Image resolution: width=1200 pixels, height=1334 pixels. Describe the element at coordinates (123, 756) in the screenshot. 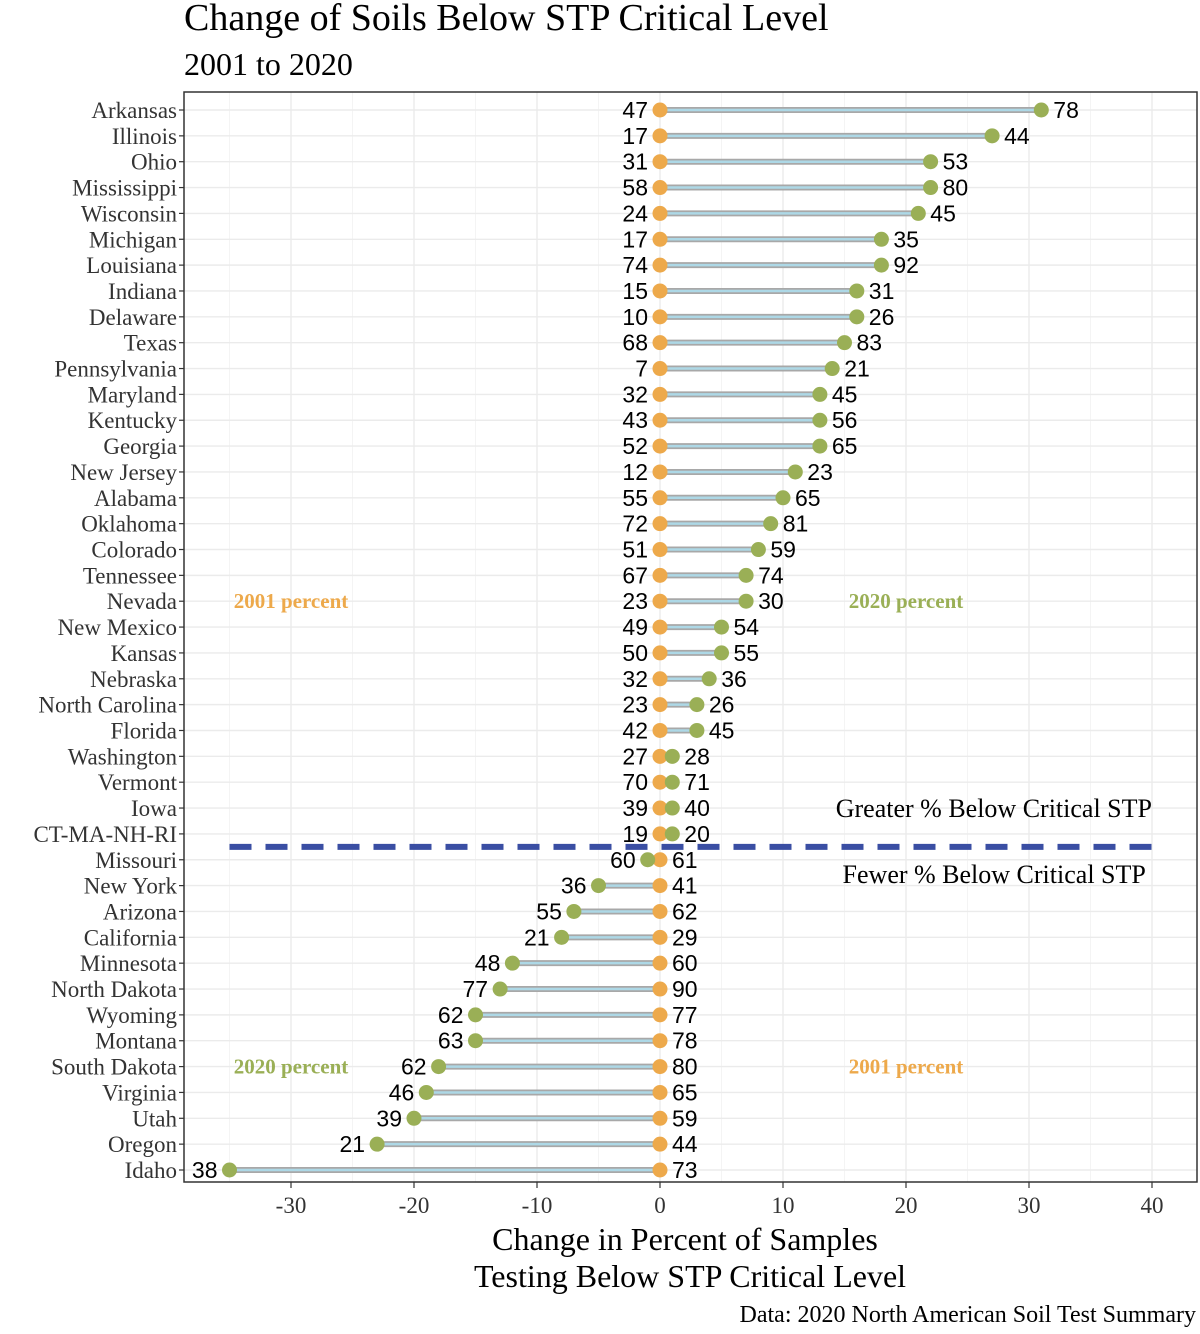

I see `y-tick-label: Washington` at that location.